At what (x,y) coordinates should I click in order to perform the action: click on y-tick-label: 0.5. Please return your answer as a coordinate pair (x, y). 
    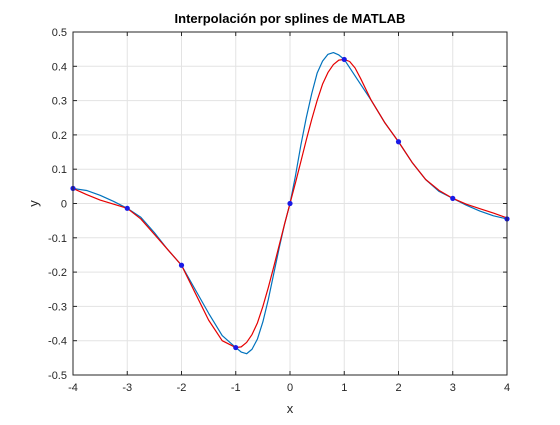
    Looking at the image, I should click on (59, 33).